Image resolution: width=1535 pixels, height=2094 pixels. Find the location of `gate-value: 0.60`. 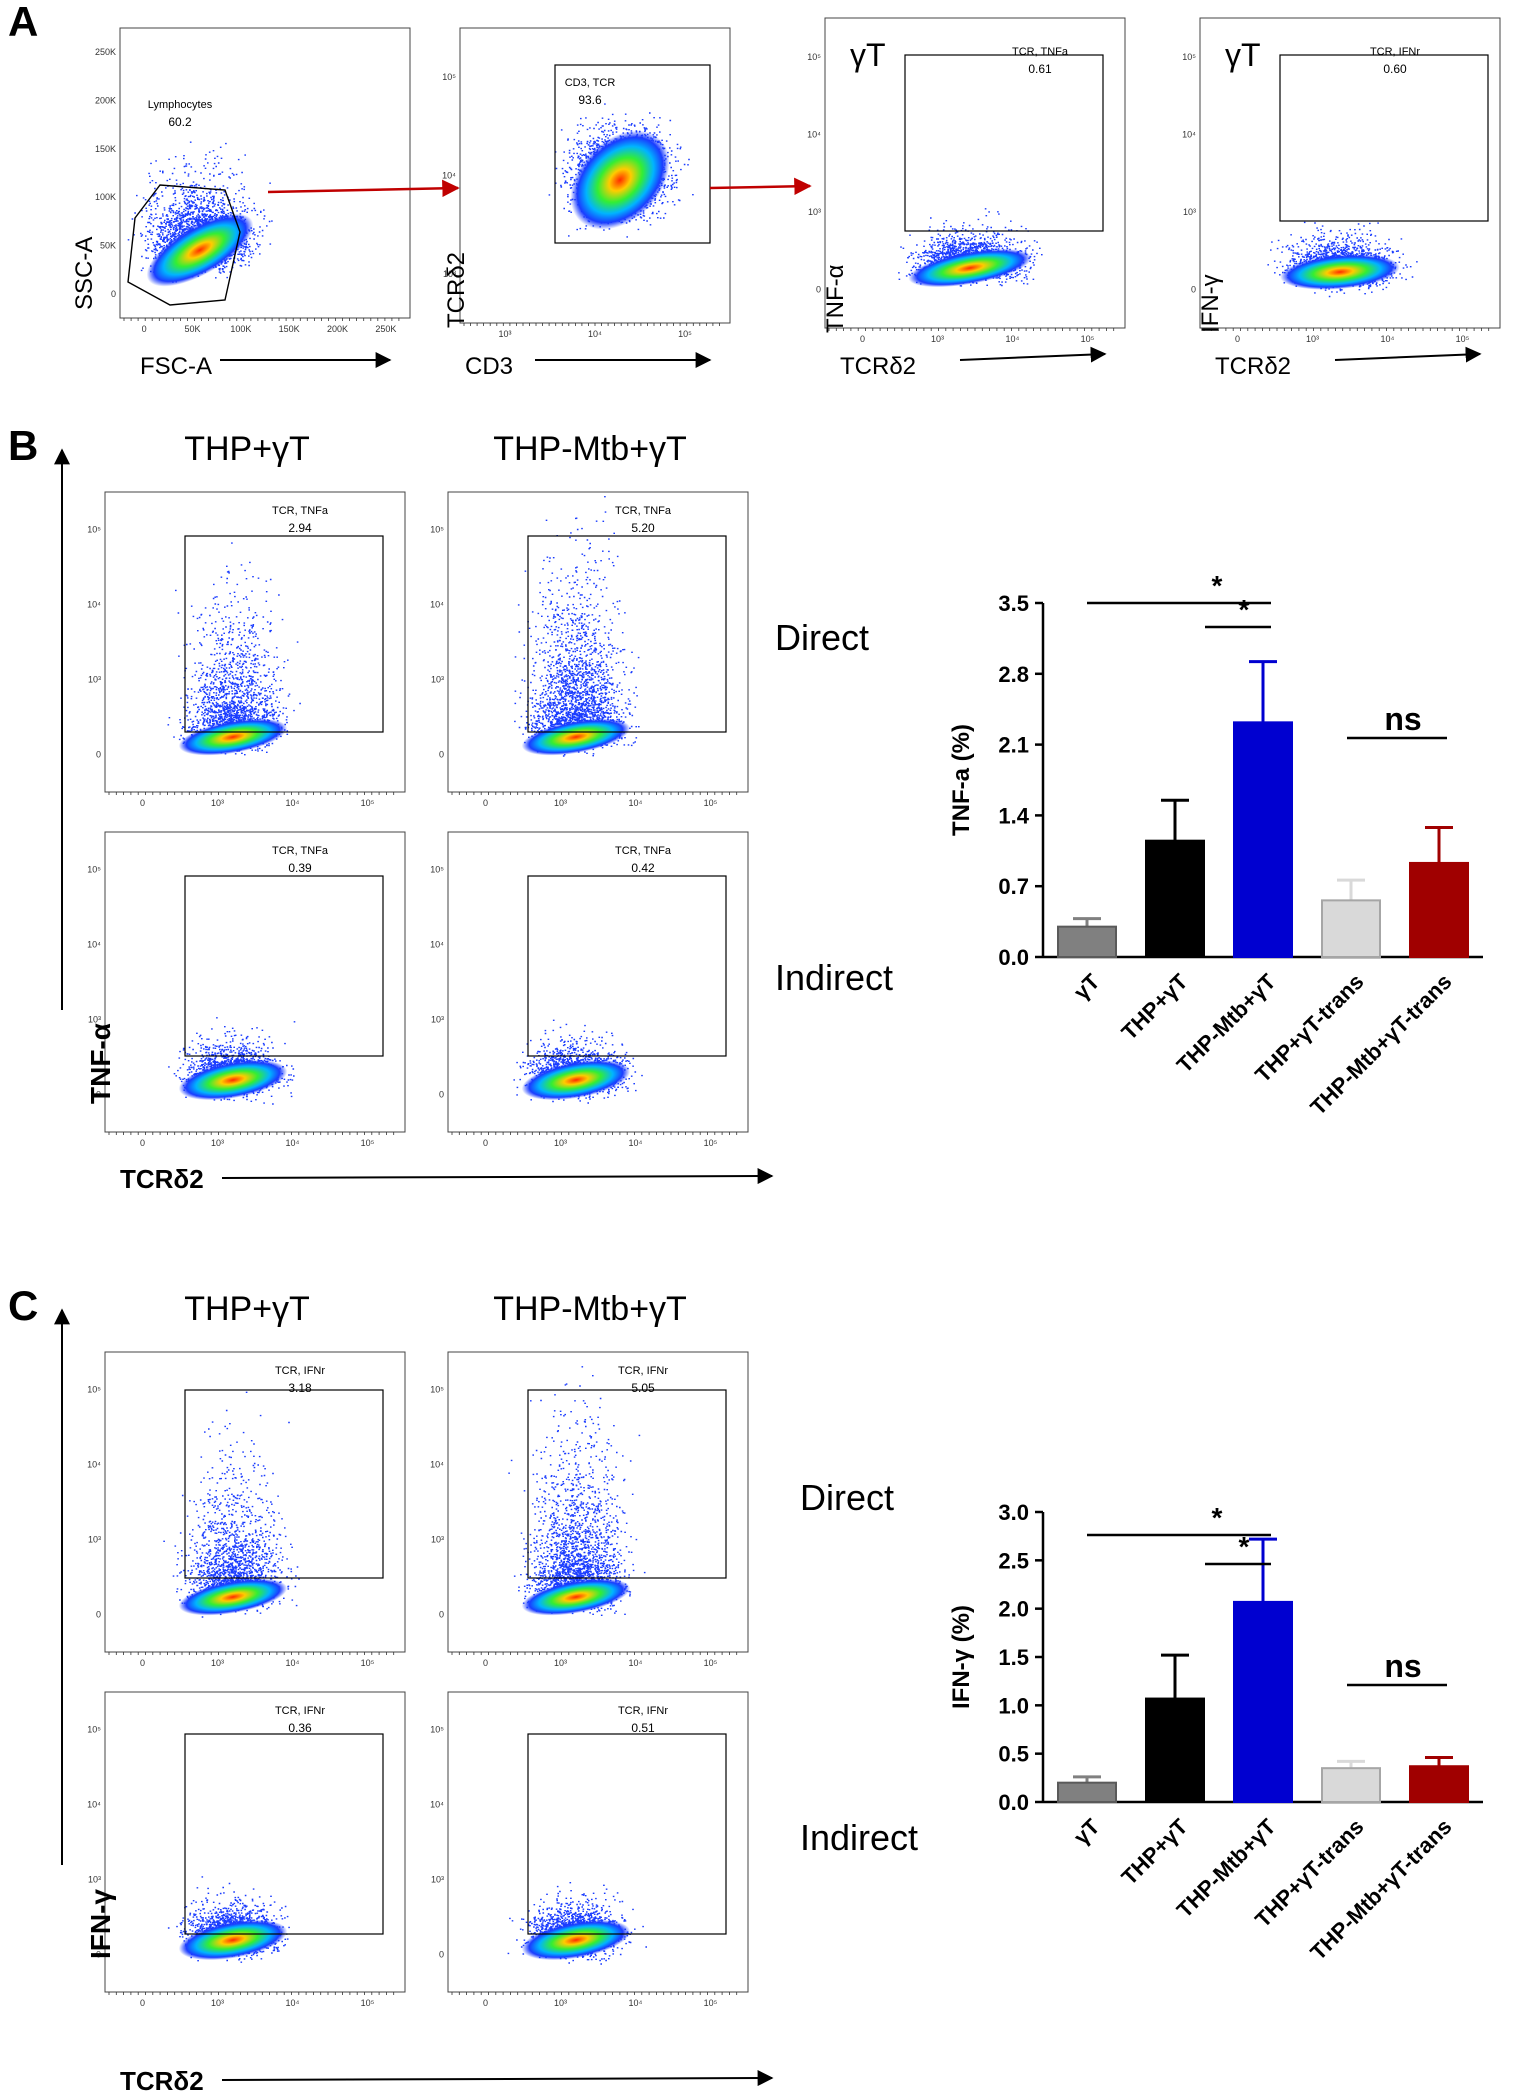

gate-value: 0.60 is located at coordinates (1395, 69).